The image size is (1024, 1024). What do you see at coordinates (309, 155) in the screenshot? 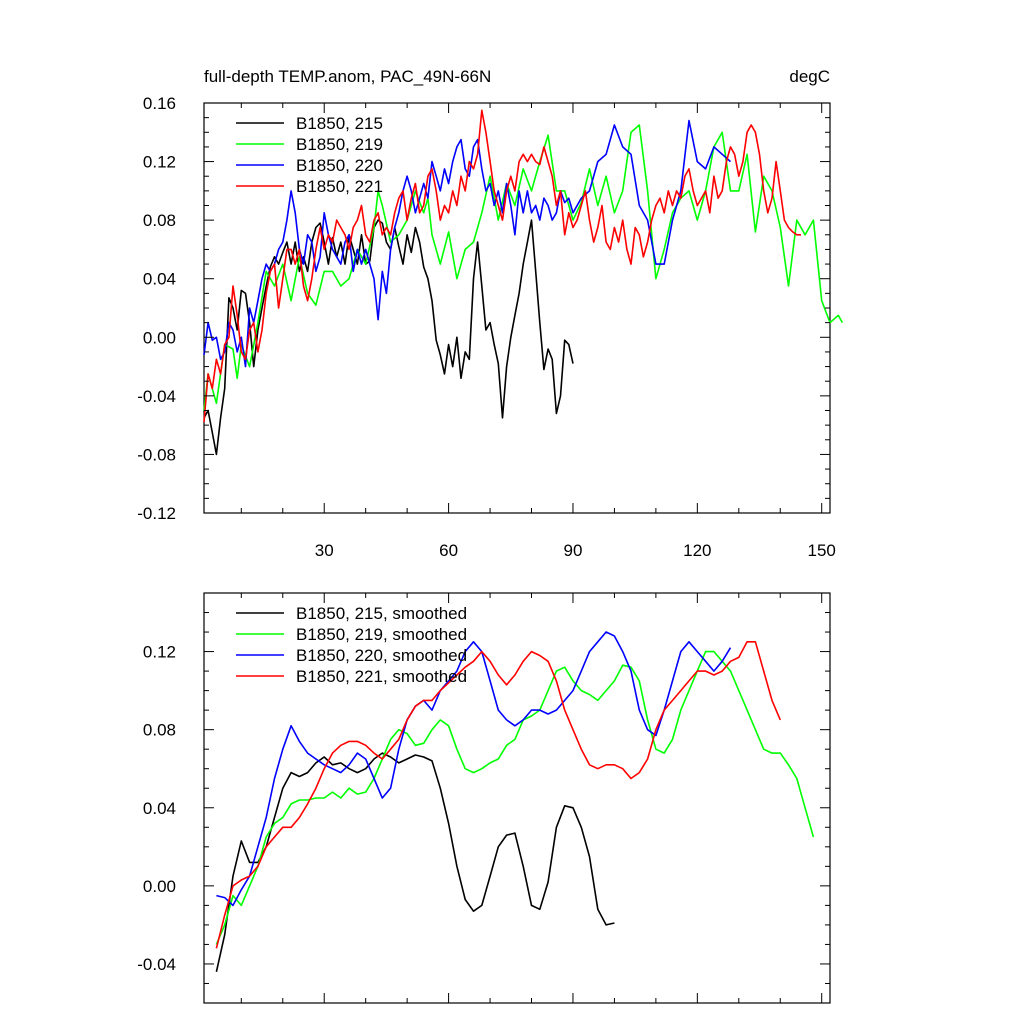
I see `legend: B1850, 215 B1850, 219 B1850, 220 B1850, 221` at bounding box center [309, 155].